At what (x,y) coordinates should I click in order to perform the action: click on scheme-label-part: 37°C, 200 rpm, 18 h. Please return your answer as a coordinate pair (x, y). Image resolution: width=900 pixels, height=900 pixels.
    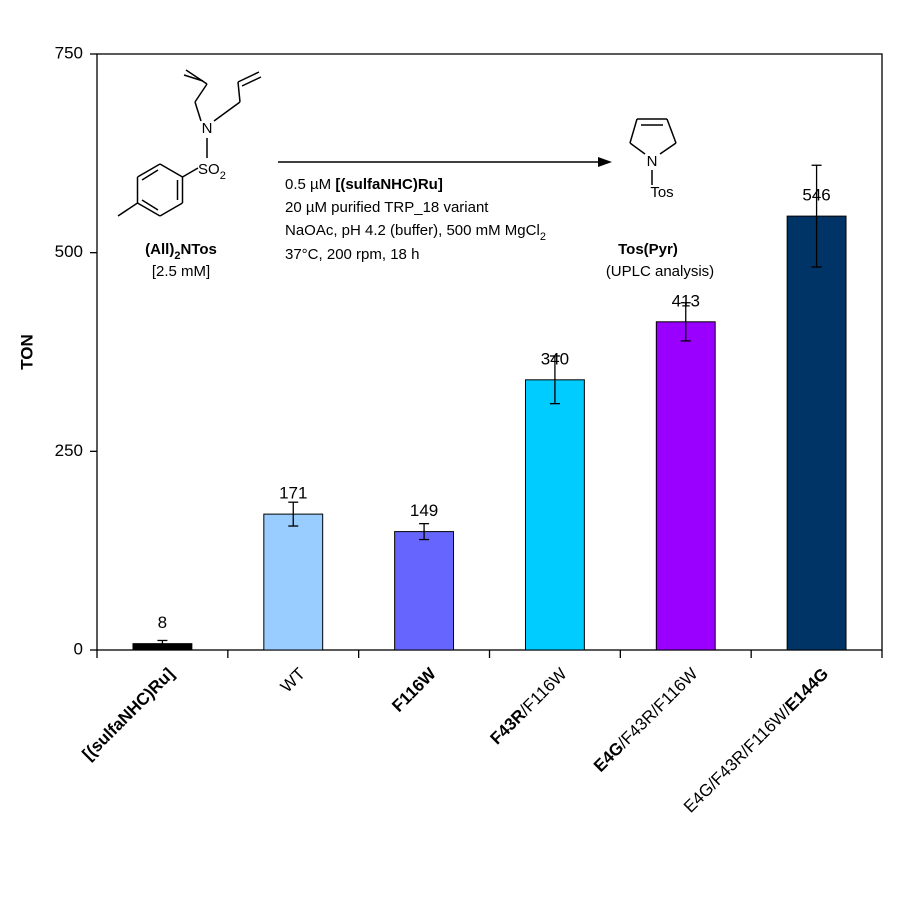
    Looking at the image, I should click on (352, 254).